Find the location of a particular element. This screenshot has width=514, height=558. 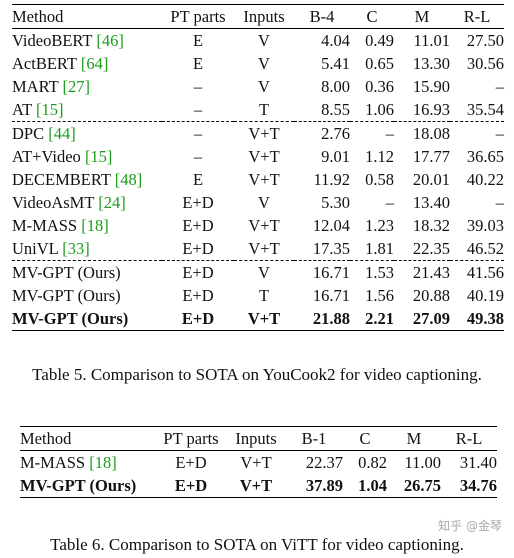

citation-link: [24] is located at coordinates (112, 202).